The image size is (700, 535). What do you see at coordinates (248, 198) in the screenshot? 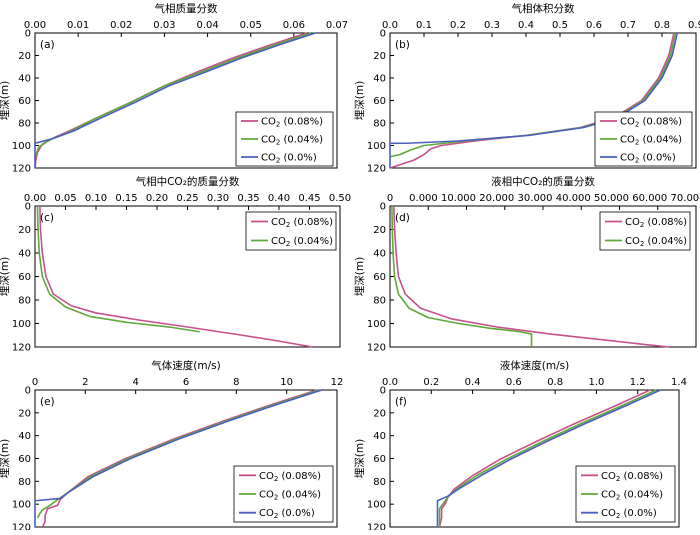
I see `x-tick-label: 0.35` at bounding box center [248, 198].